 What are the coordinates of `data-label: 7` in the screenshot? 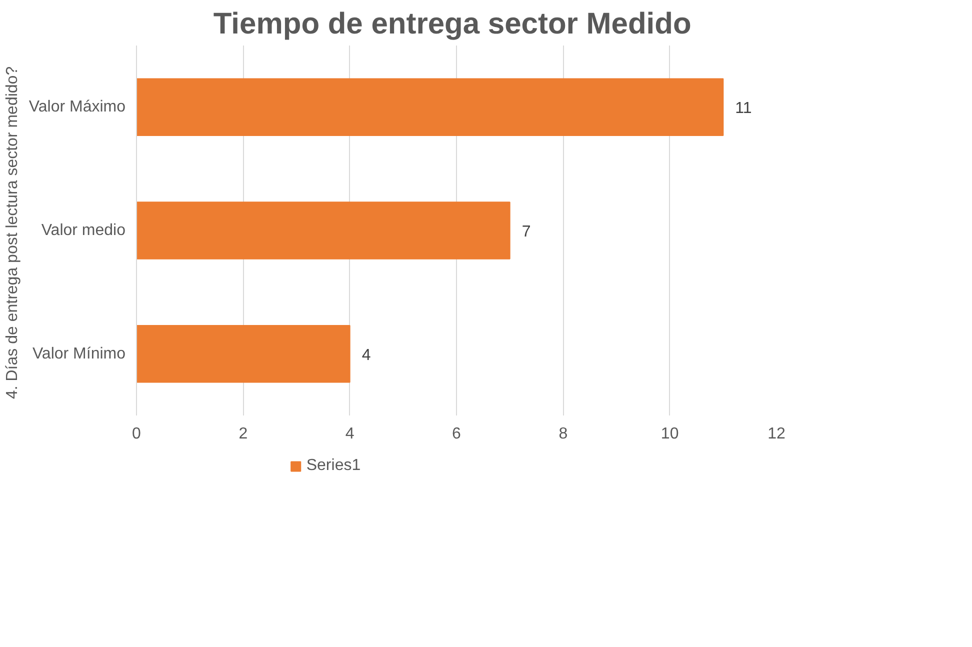 It's located at (526, 232).